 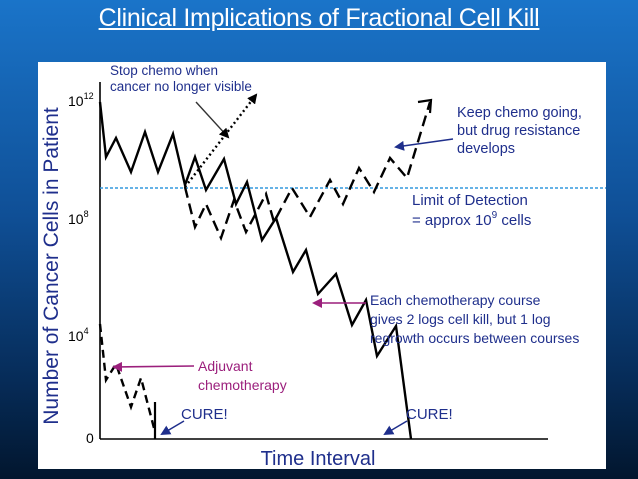 I want to click on adjuvant-text-line2: chemotherapy, so click(x=242, y=385).